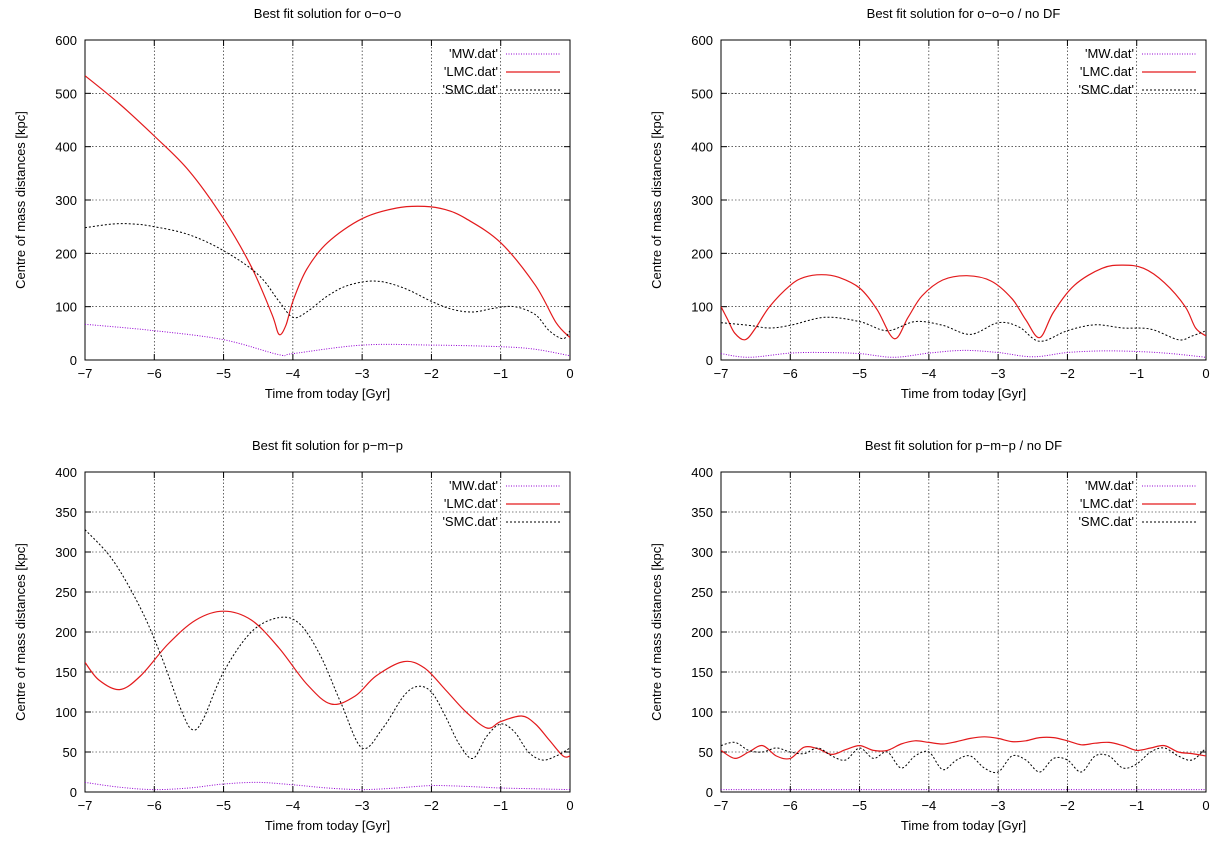 This screenshot has width=1218, height=856. Describe the element at coordinates (327, 13) in the screenshot. I see `chart-title: Best fit solution for o−o−o` at that location.